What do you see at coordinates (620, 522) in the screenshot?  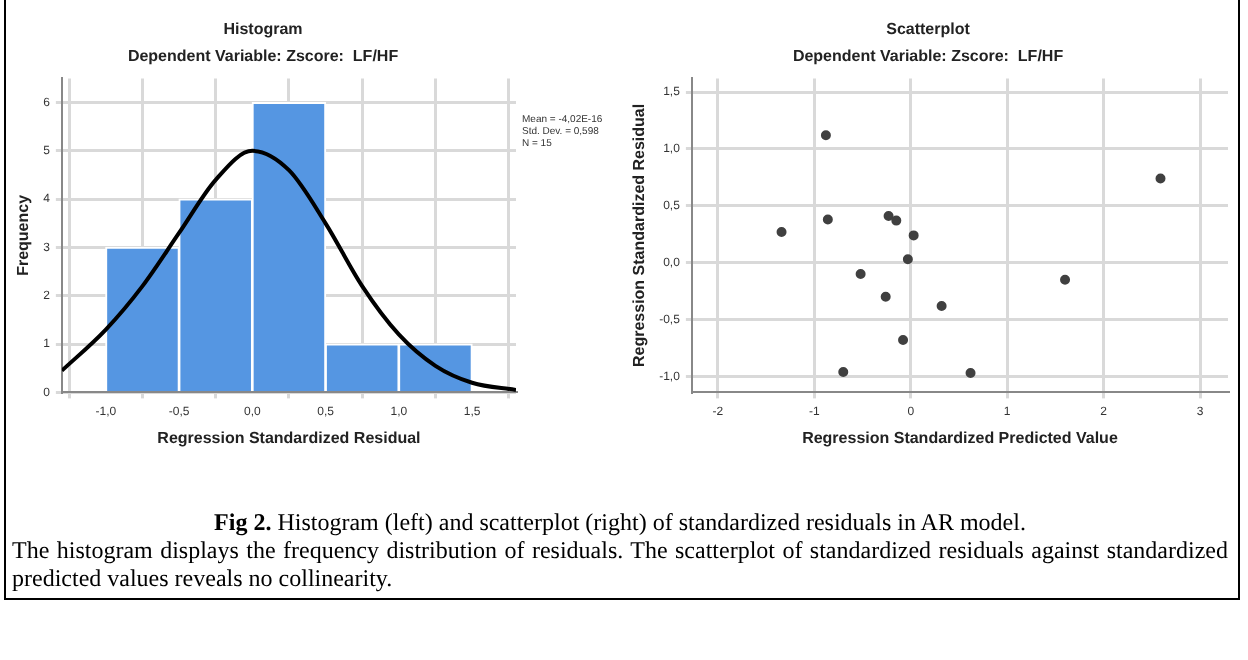 I see `caption: Fig 2. Histogram (left) and scatterplot (right) of standardized residuals in AR model.` at bounding box center [620, 522].